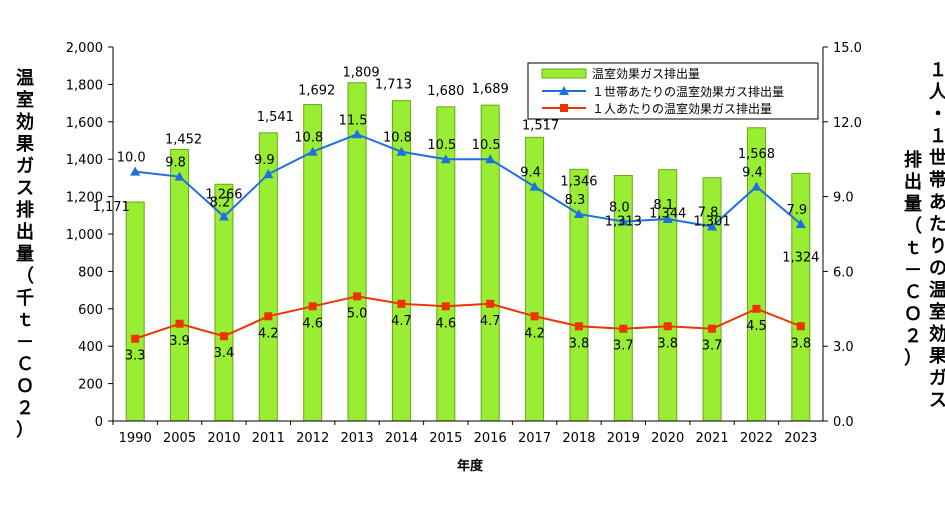 This screenshot has width=945, height=514. Describe the element at coordinates (25, 386) in the screenshot. I see `axis-title-char: Ｏ` at that location.